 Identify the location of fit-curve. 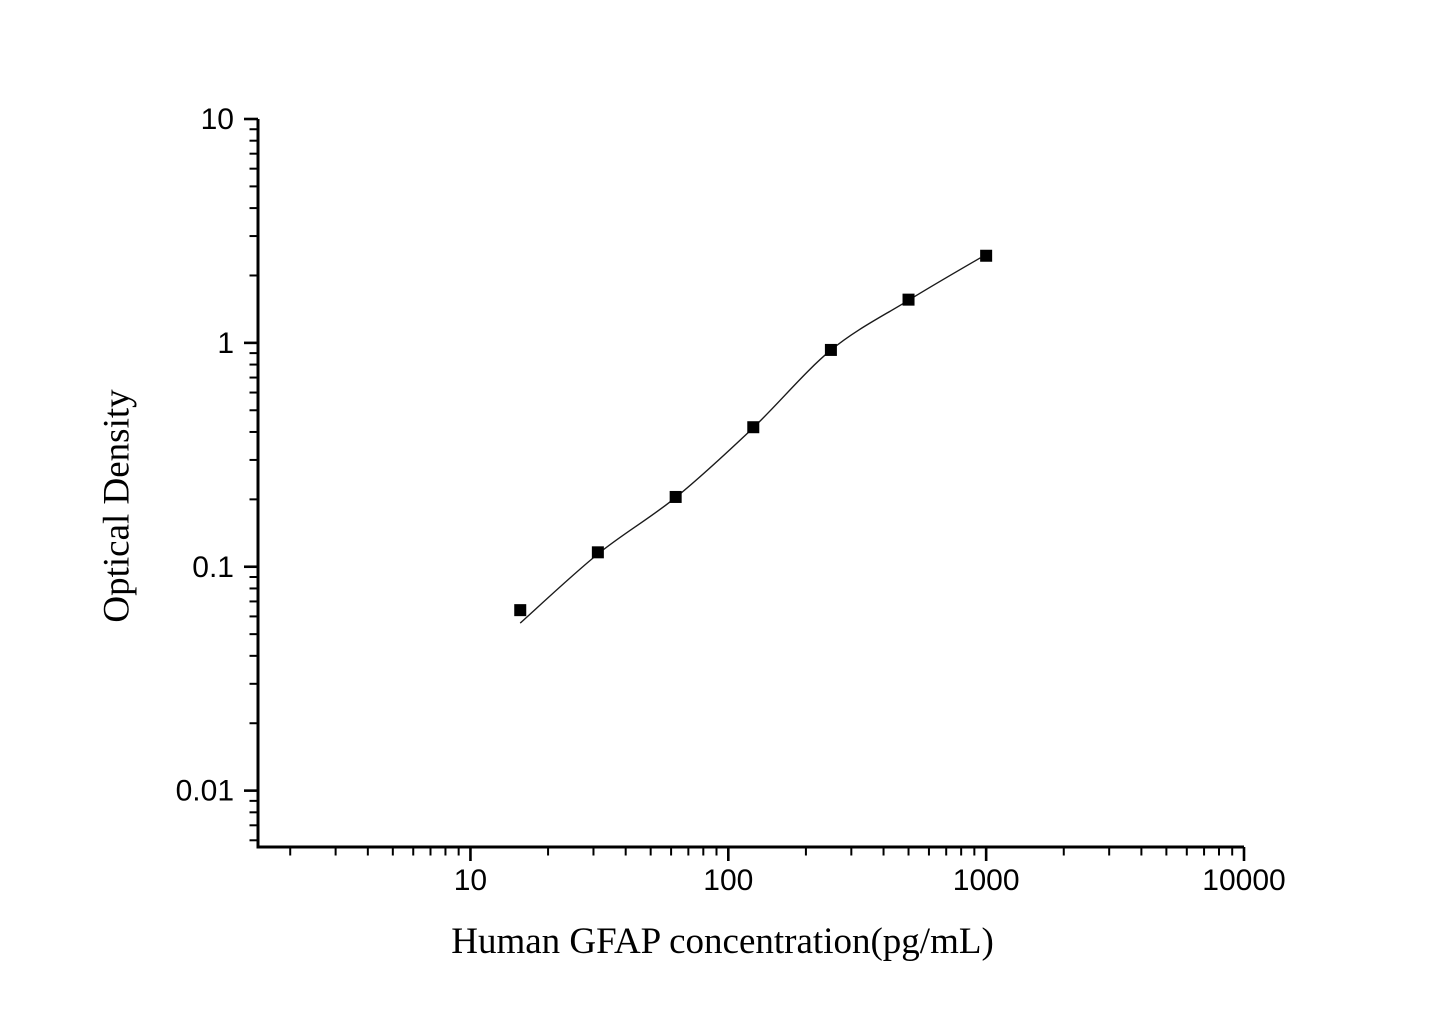
(750, 440).